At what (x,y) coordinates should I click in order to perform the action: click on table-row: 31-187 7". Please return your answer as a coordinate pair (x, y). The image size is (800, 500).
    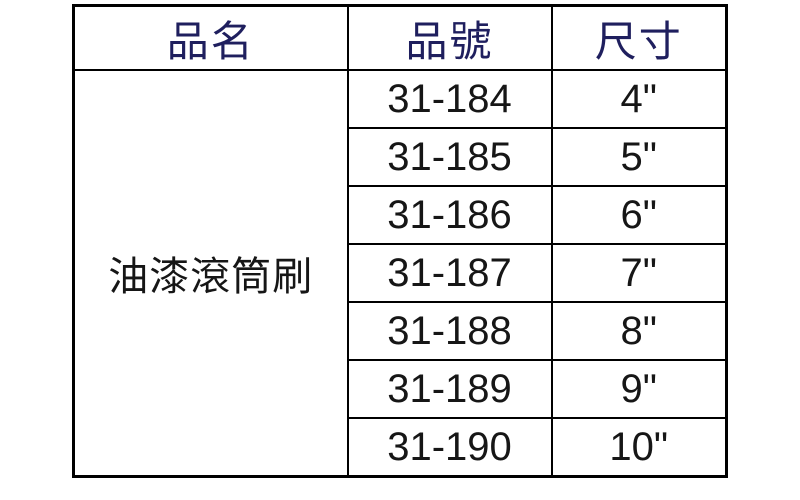
    Looking at the image, I should click on (401, 273).